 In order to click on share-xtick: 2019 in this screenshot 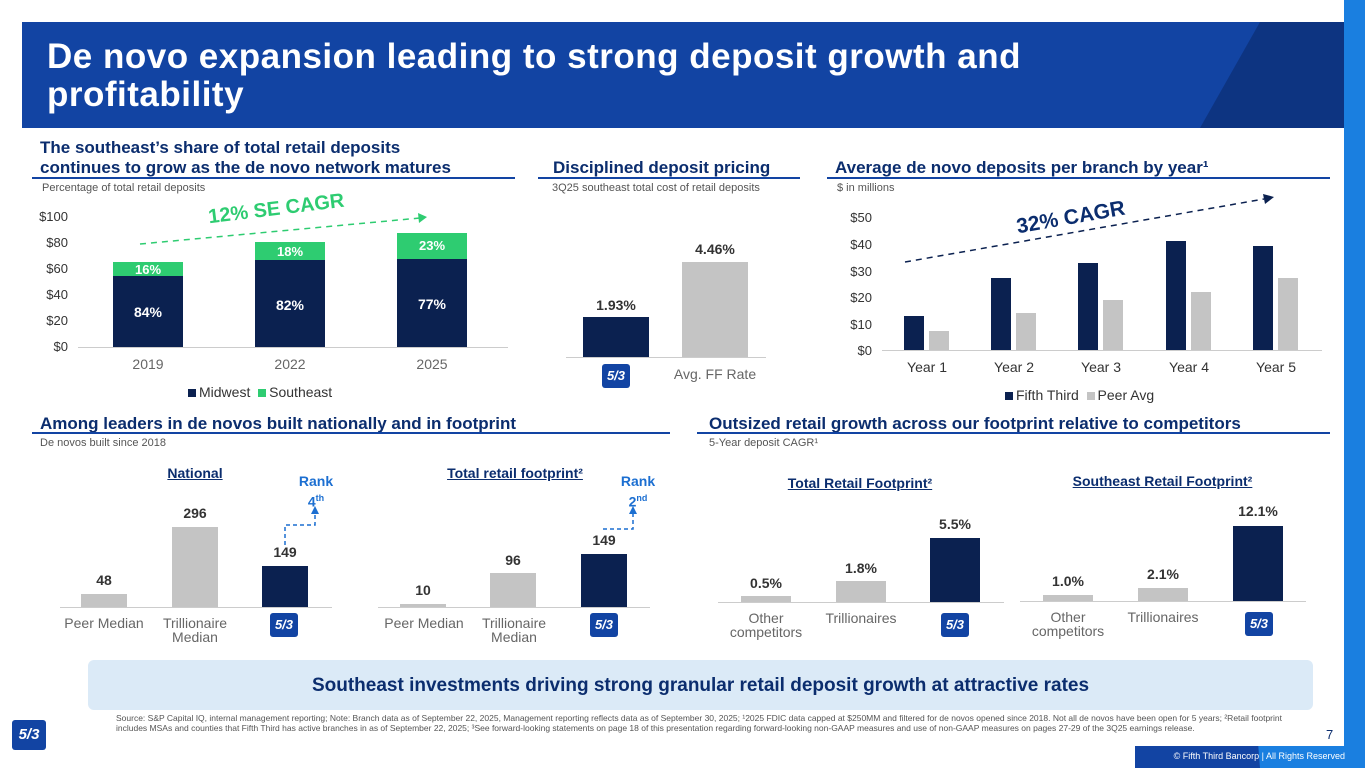, I will do `click(148, 364)`.